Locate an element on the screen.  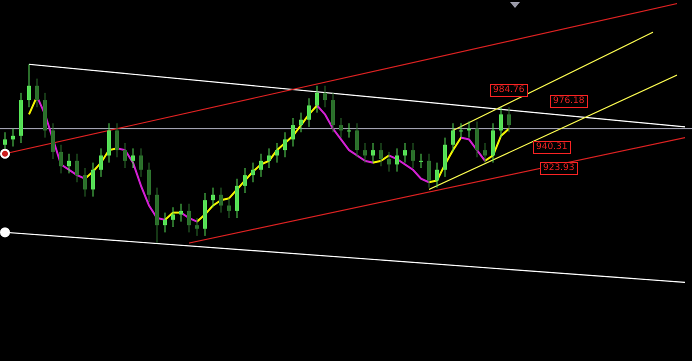
annotation: 976.18 is located at coordinates (569, 101).